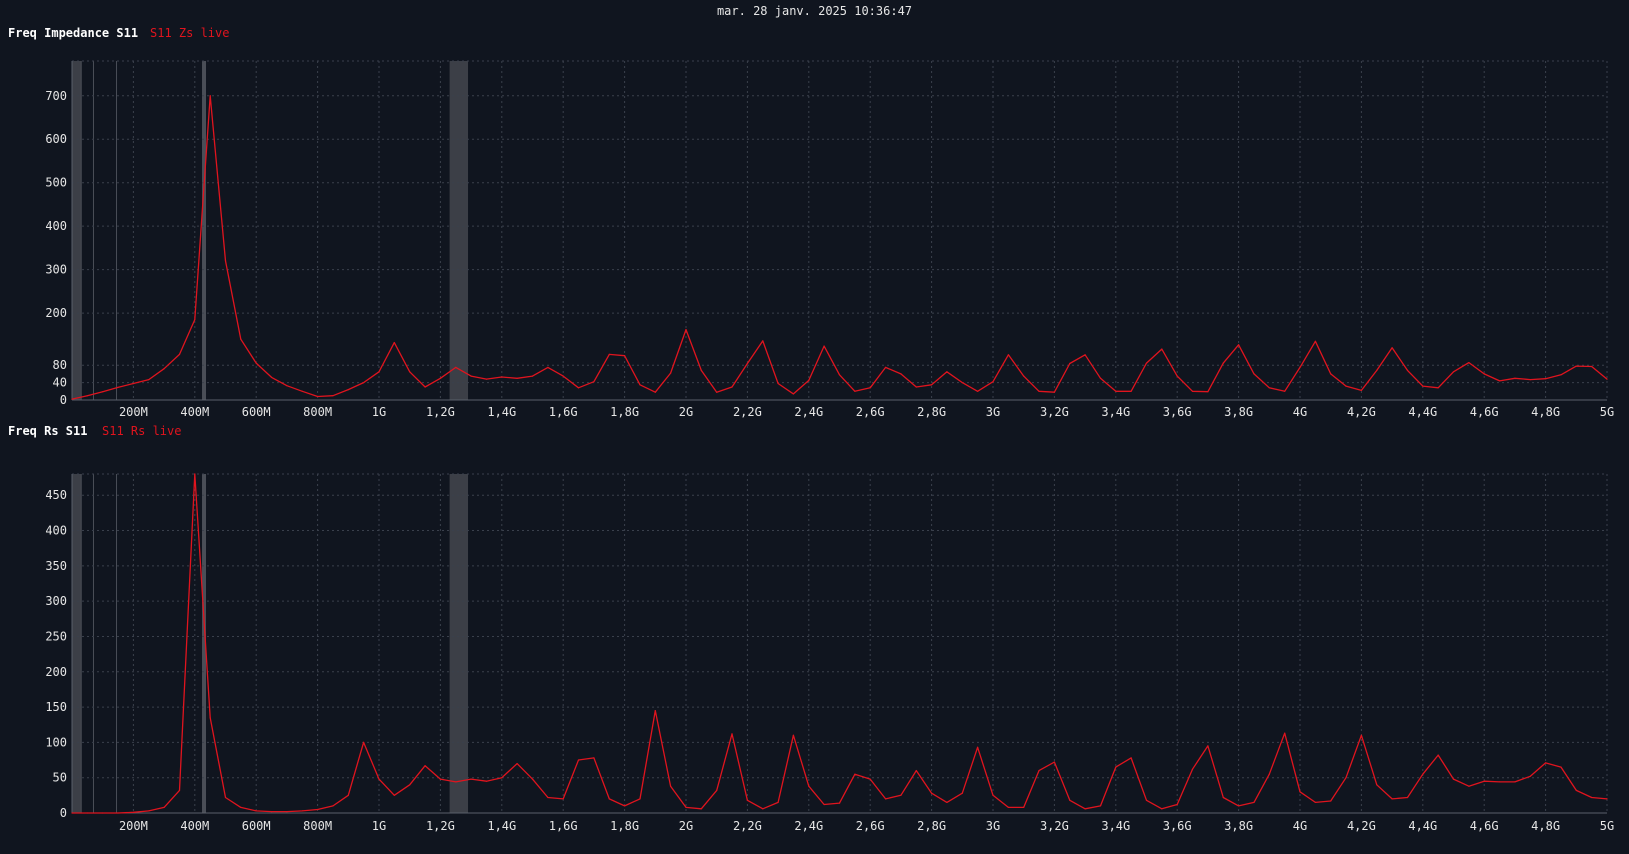 This screenshot has height=854, width=1629. Describe the element at coordinates (931, 826) in the screenshot. I see `chart-2-x-tick-label: 2,8G` at that location.